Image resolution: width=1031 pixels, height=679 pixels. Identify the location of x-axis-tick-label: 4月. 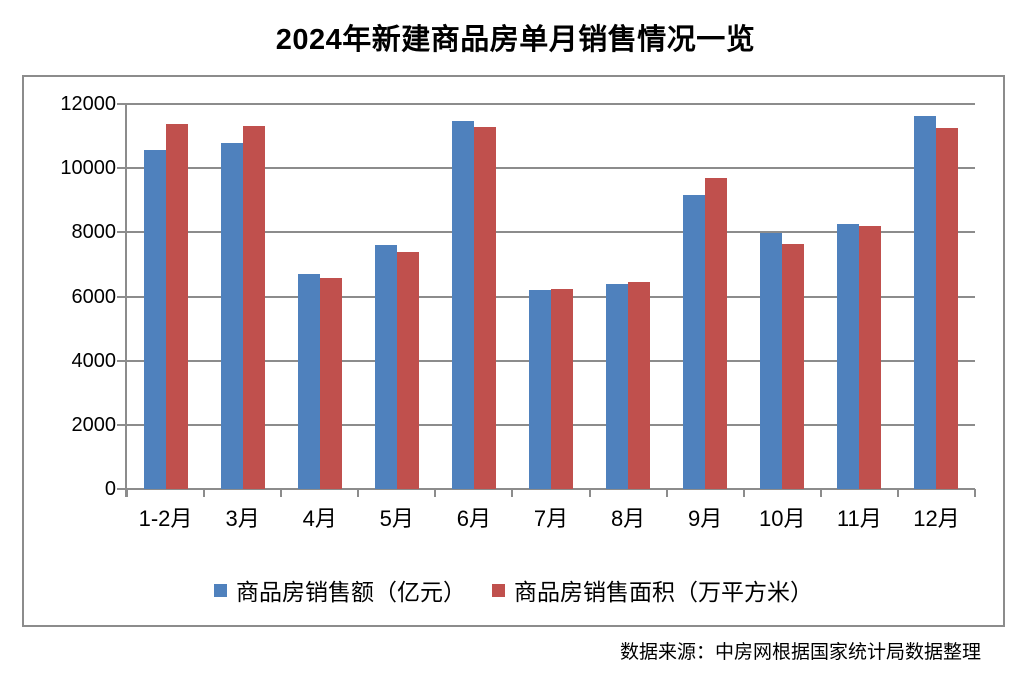
(319, 518).